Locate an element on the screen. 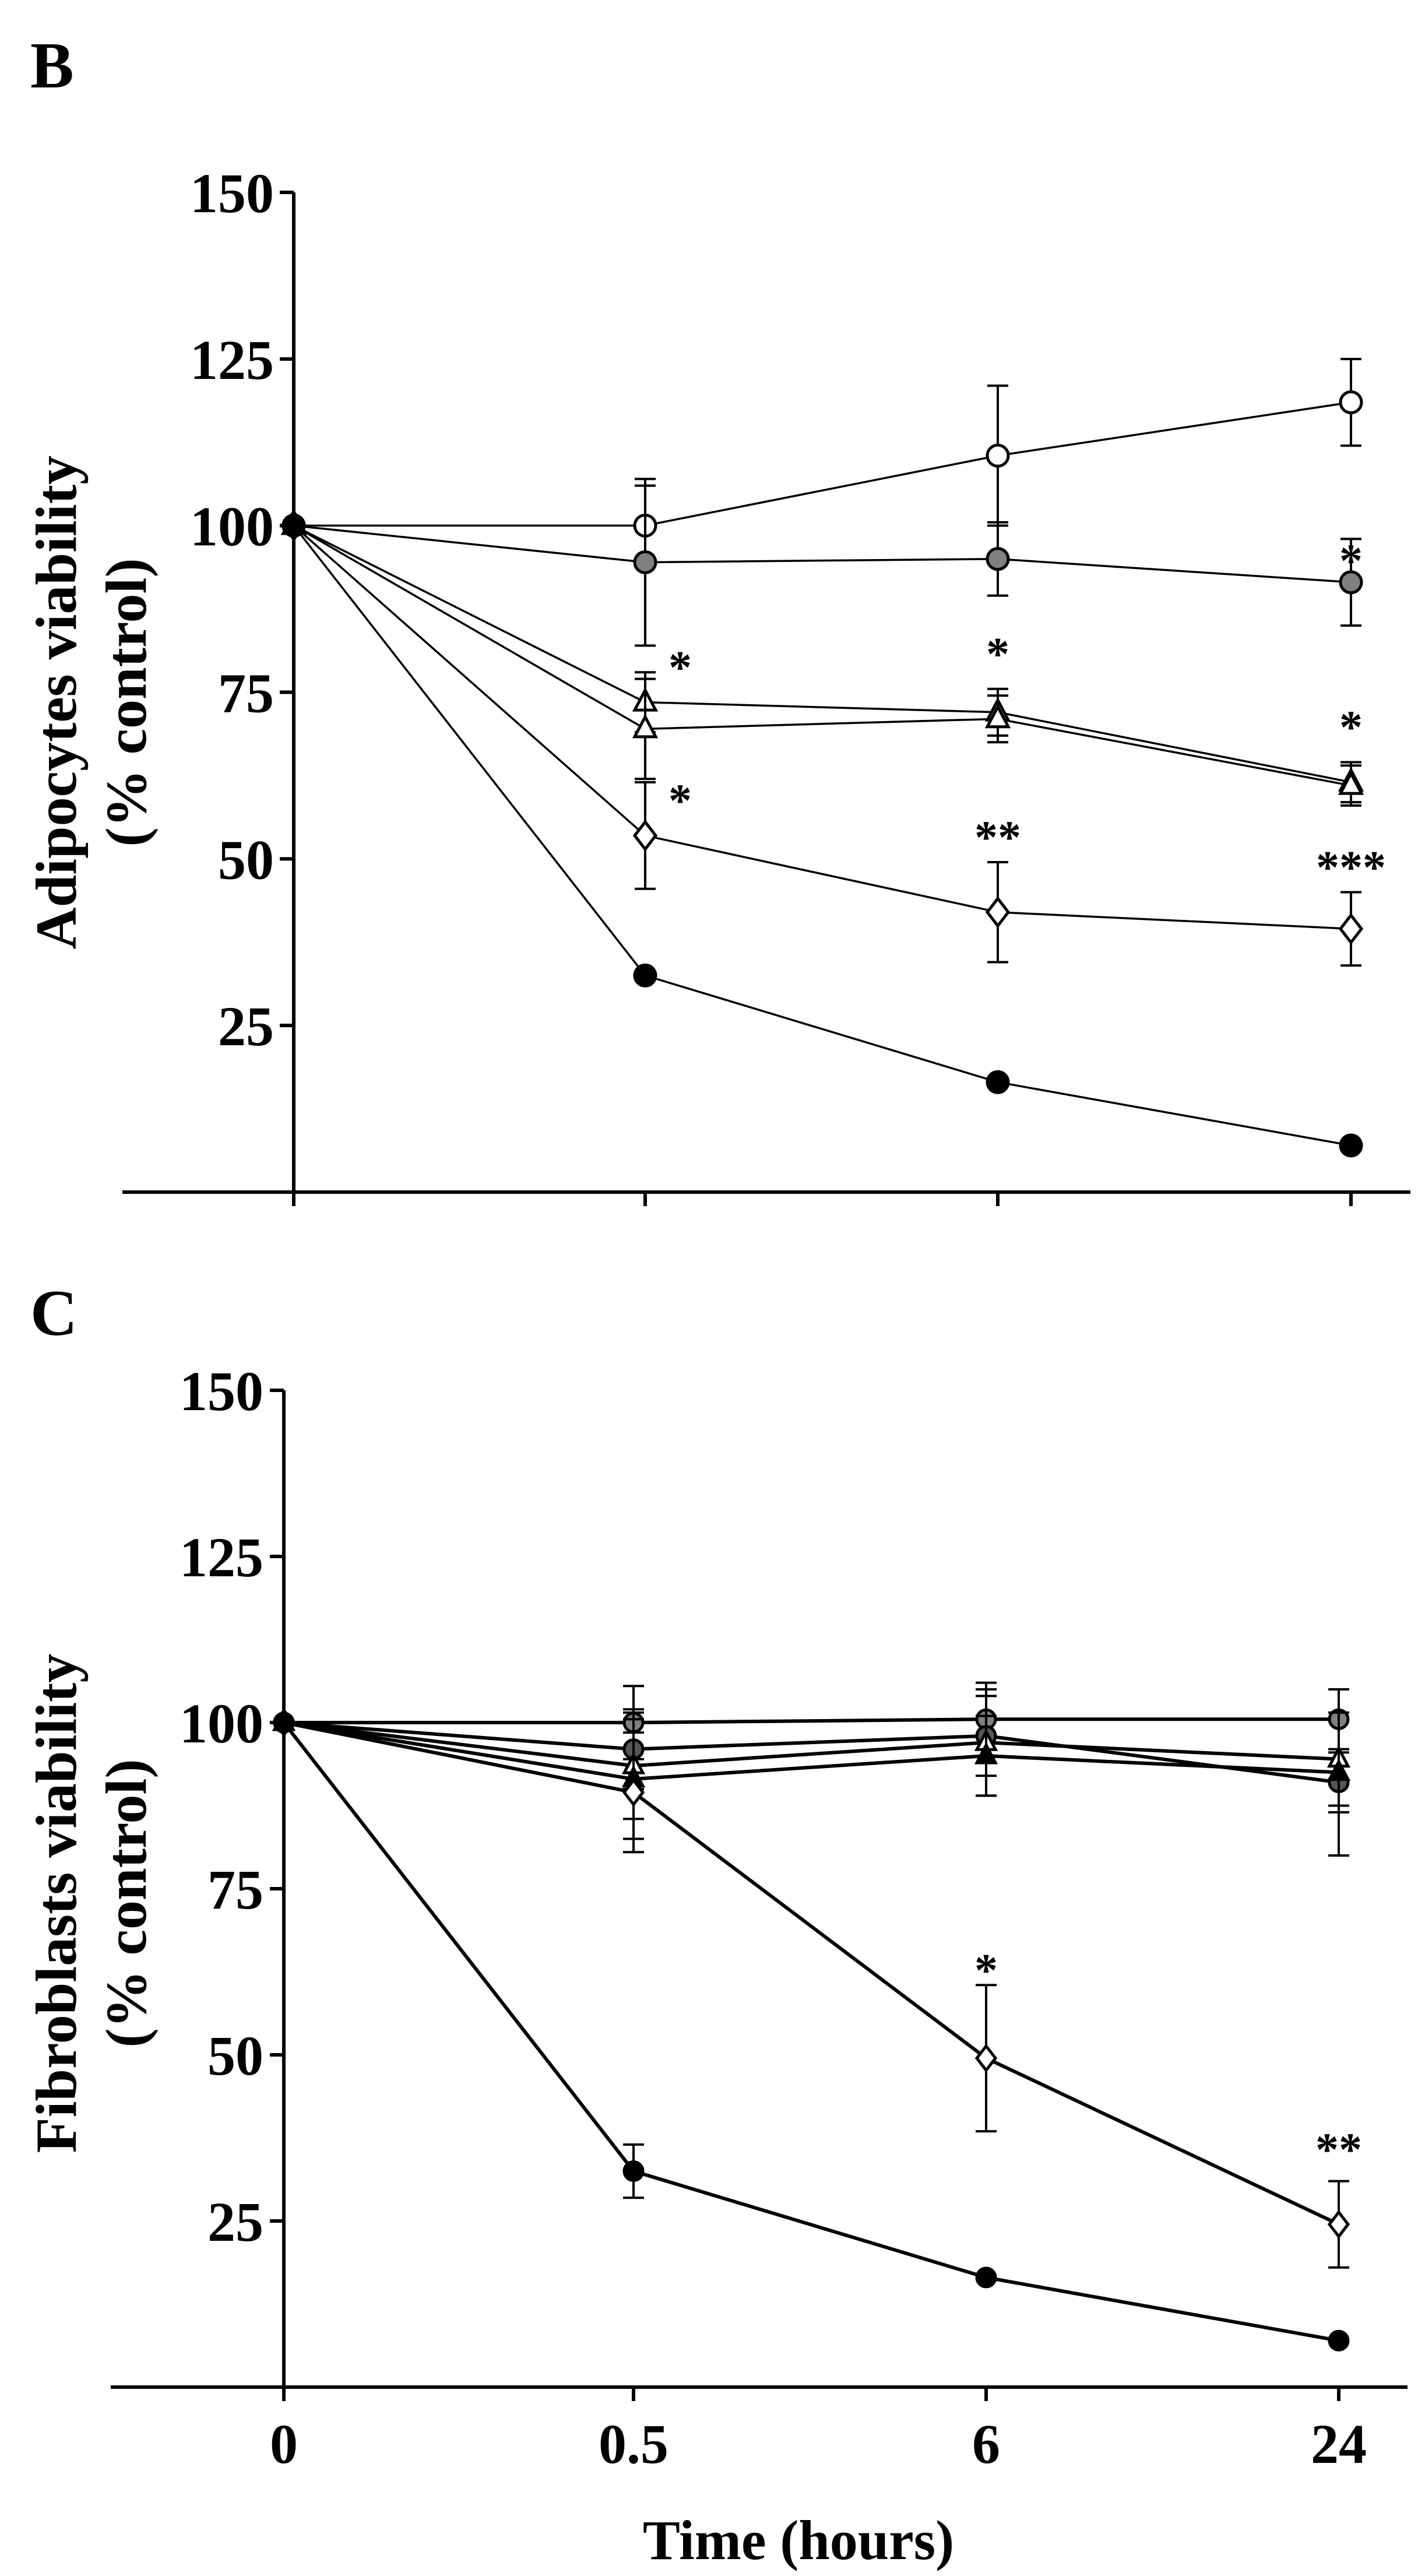 This screenshot has width=1418, height=2576. series-grey-circle is located at coordinates (822, 562).